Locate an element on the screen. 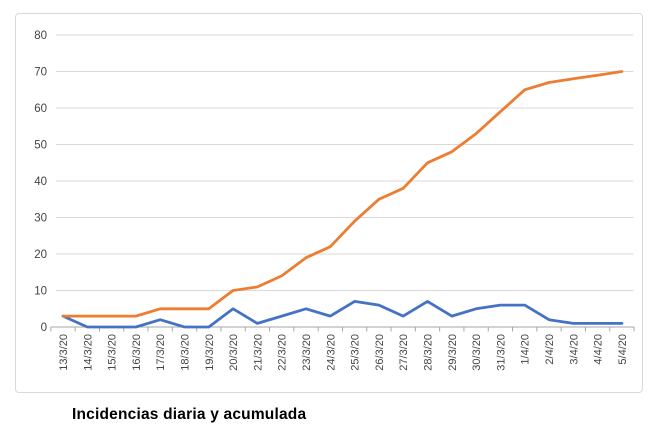  x-axis-label: 28/3/20 is located at coordinates (429, 352).